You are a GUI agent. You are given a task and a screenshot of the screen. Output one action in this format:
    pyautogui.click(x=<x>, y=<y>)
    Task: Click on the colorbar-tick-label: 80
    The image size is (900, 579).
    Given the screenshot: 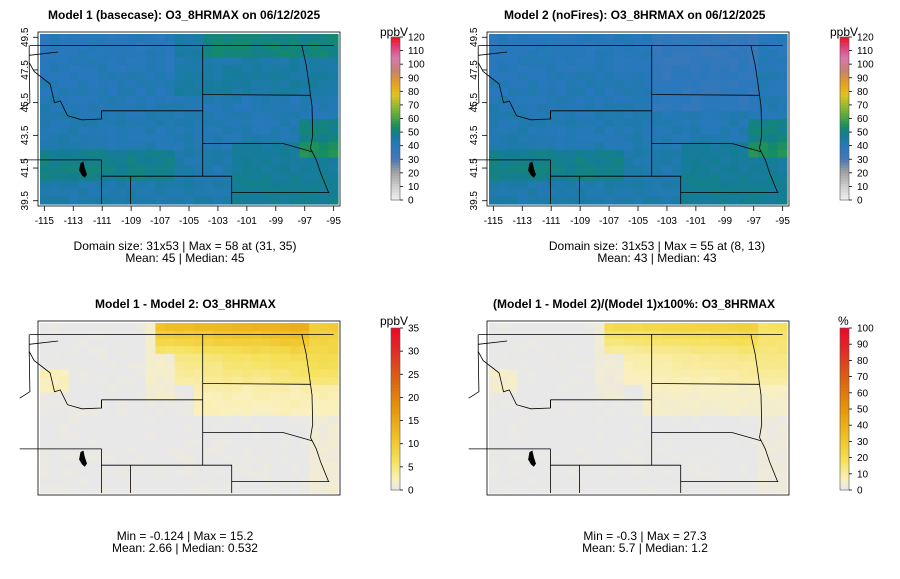 What is the action you would take?
    pyautogui.click(x=863, y=361)
    